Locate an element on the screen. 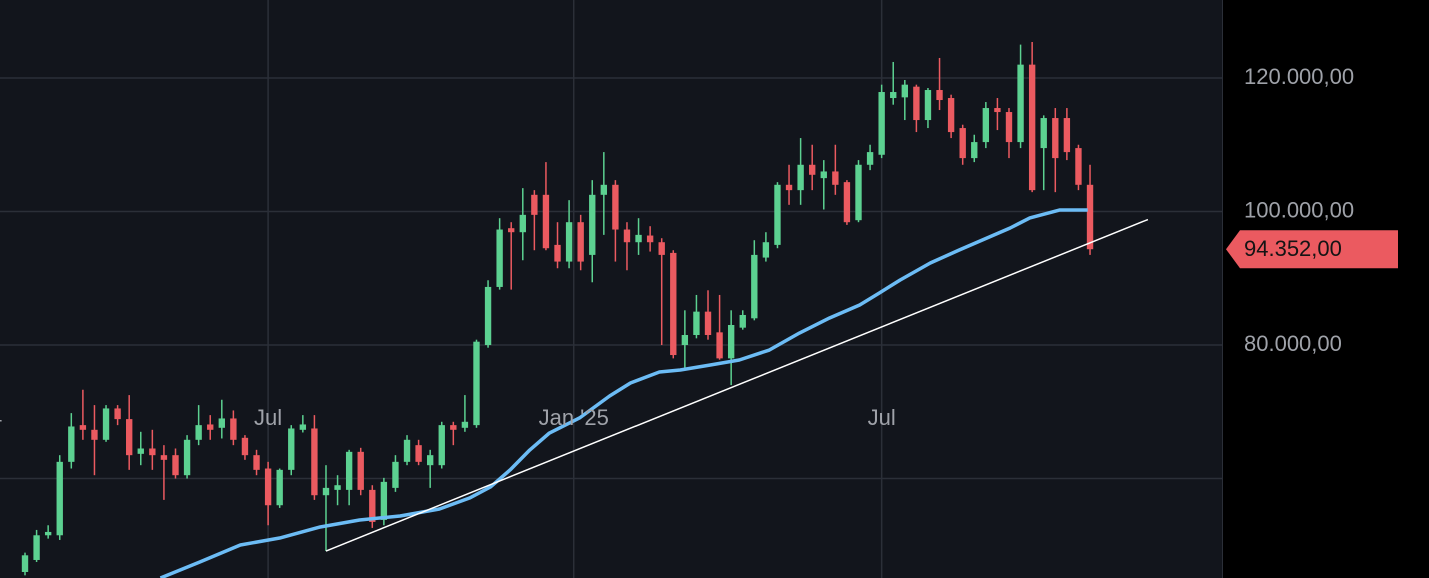 Image resolution: width=1429 pixels, height=578 pixels. y-tick-label: 120.000,00 is located at coordinates (1299, 76).